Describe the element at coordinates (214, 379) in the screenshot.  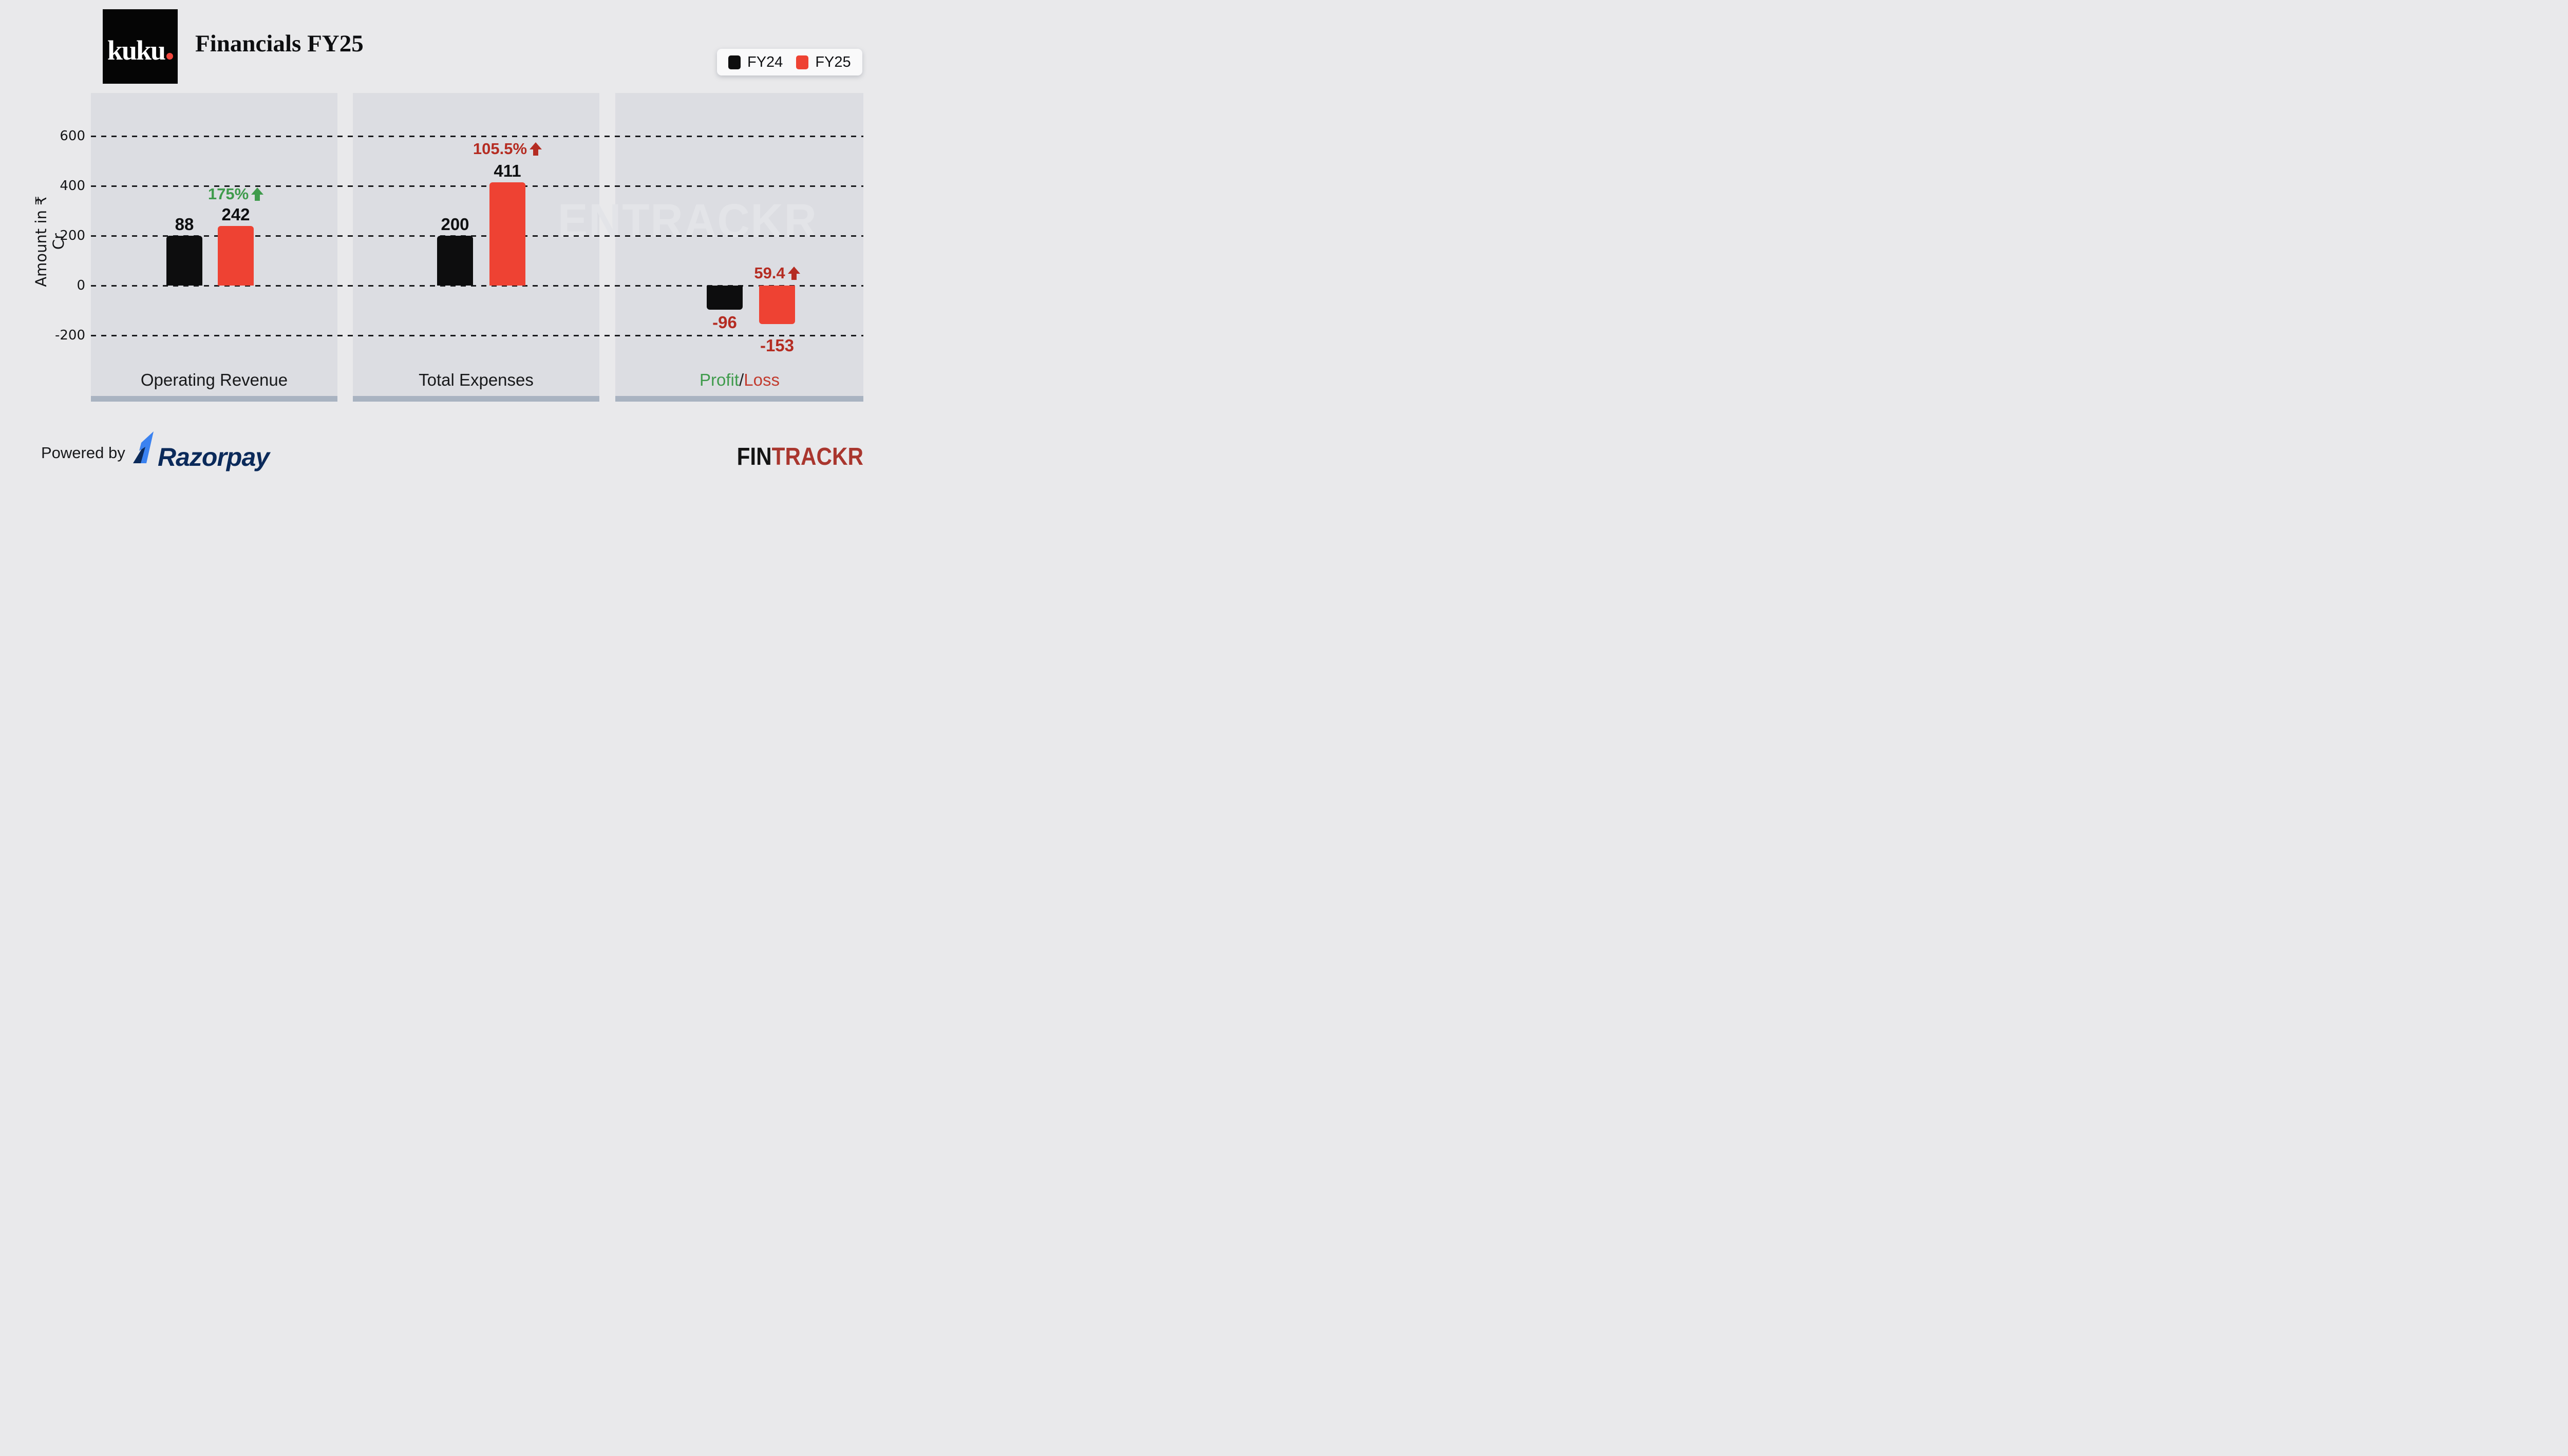
I see `category-label-operating-revenue: Operating Revenue` at that location.